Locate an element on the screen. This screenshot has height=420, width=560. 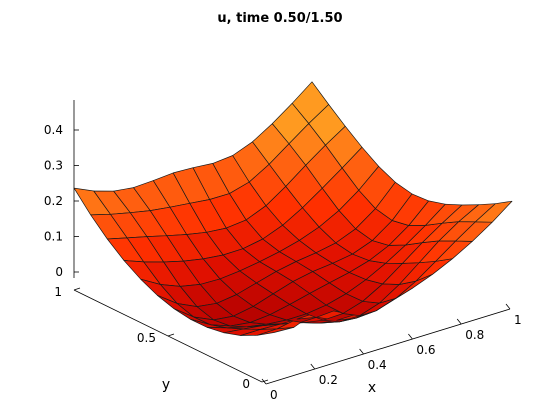
z-tick-label: 0.3 is located at coordinates (53, 166).